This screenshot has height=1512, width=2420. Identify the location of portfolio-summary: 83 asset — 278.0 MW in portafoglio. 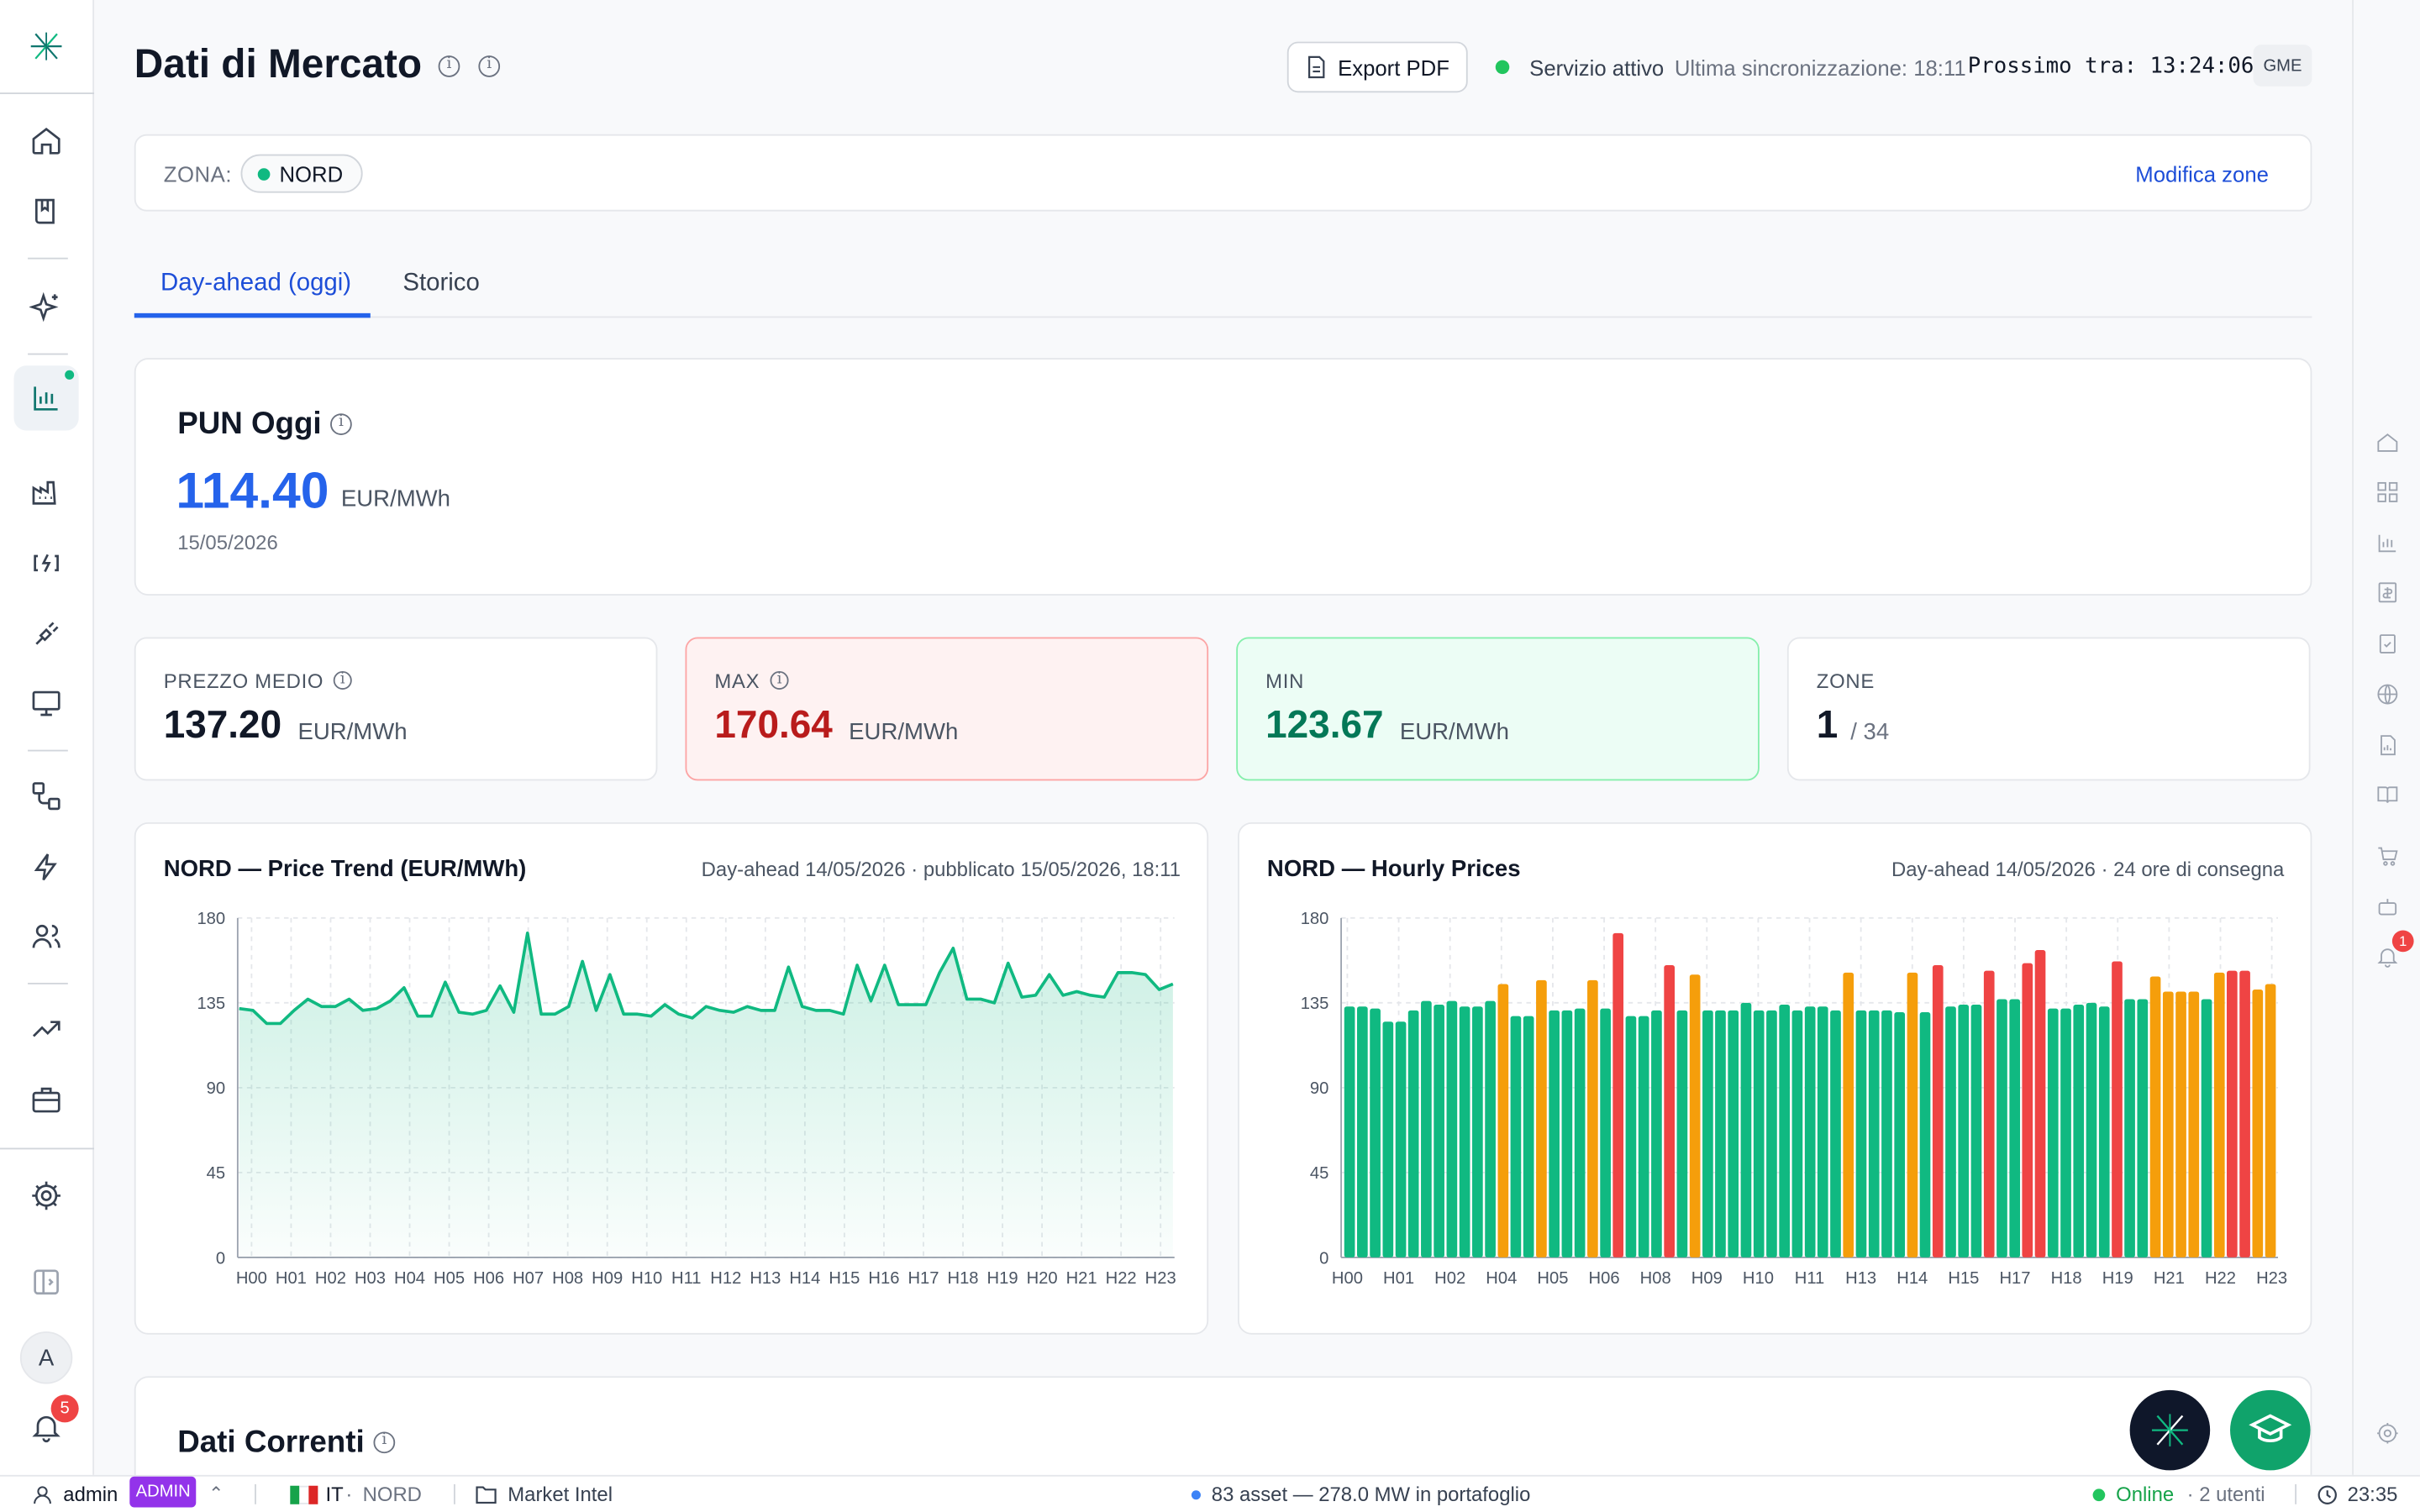
(1371, 1494).